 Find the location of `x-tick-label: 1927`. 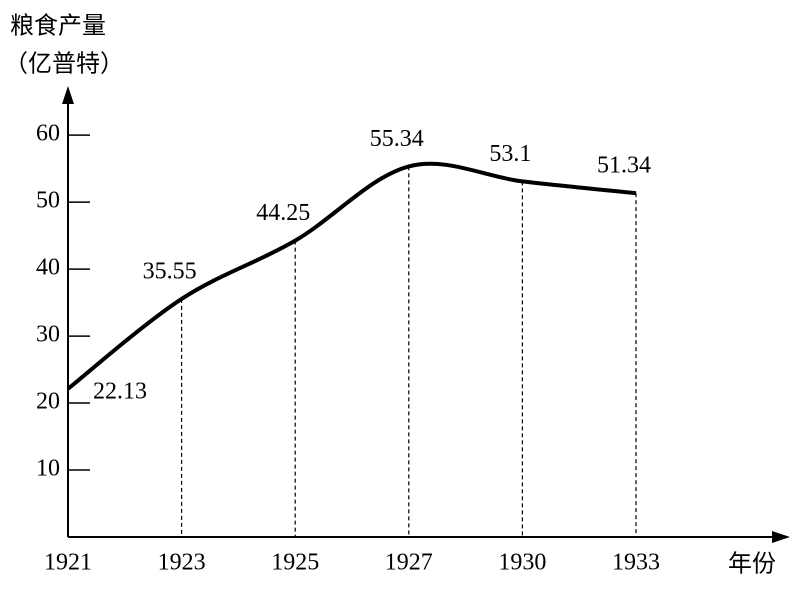

x-tick-label: 1927 is located at coordinates (409, 563).